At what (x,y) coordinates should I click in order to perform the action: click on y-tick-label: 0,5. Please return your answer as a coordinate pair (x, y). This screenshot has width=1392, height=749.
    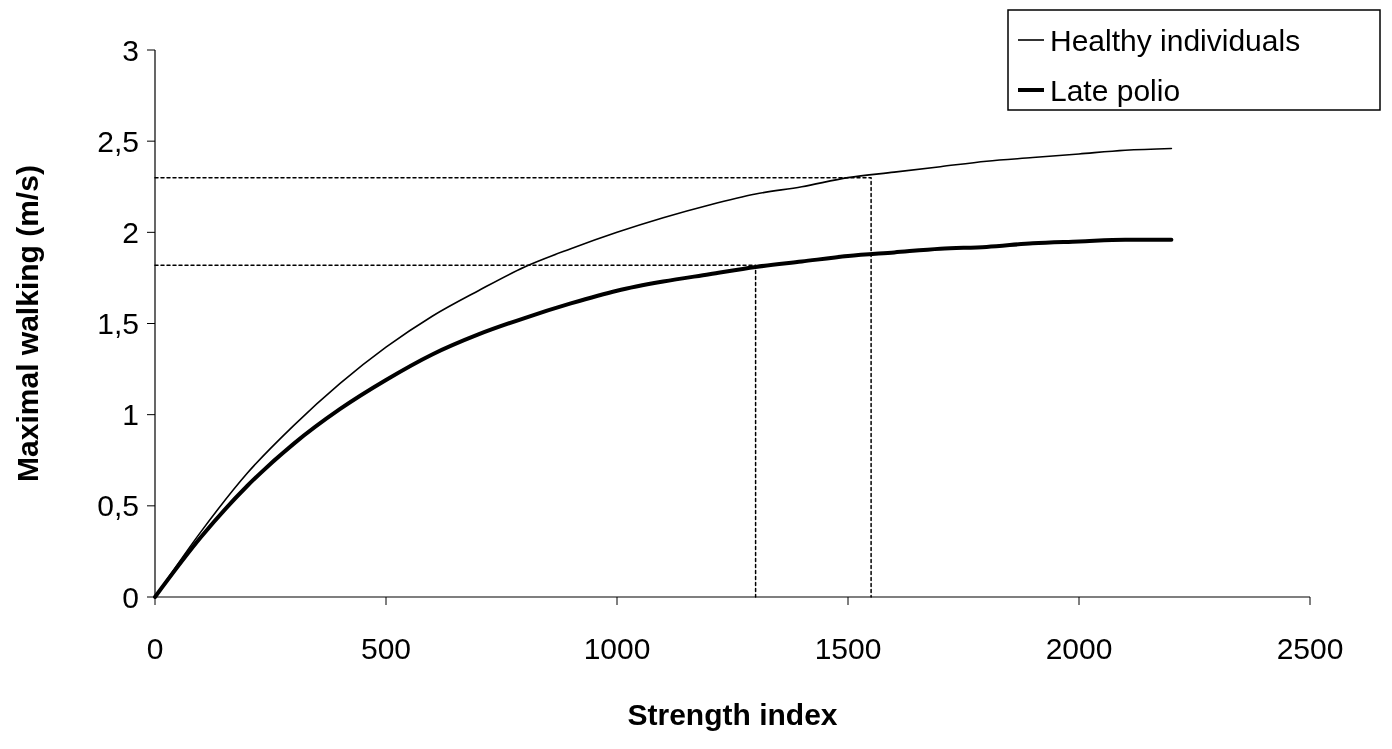
    Looking at the image, I should click on (118, 506).